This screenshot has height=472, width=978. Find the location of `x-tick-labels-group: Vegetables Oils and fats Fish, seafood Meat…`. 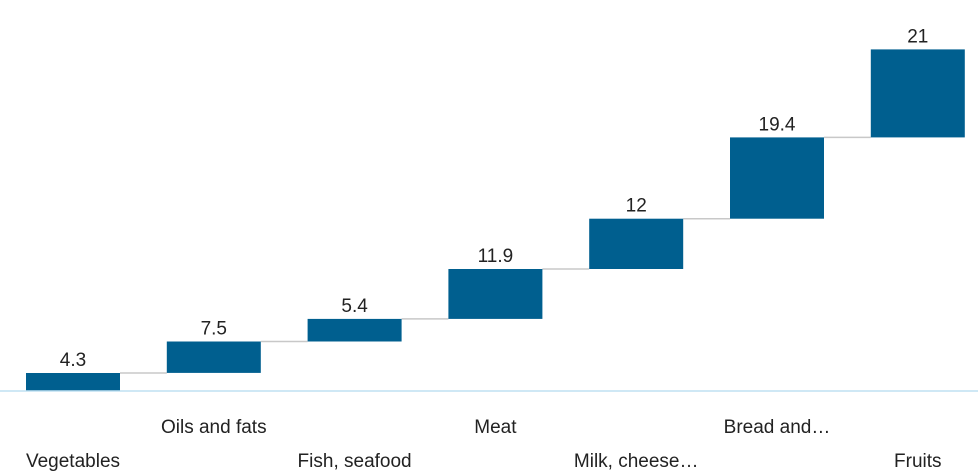

x-tick-labels-group: Vegetables Oils and fats Fish, seafood Meat… is located at coordinates (484, 444).